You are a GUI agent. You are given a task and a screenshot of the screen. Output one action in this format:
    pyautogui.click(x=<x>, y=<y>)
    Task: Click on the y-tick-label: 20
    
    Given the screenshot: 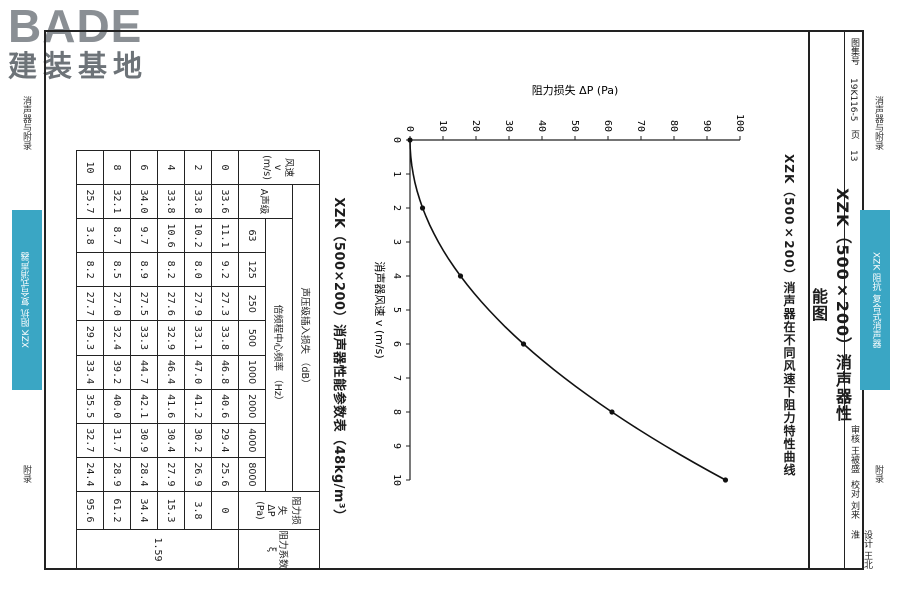 What is the action you would take?
    pyautogui.click(x=475, y=126)
    